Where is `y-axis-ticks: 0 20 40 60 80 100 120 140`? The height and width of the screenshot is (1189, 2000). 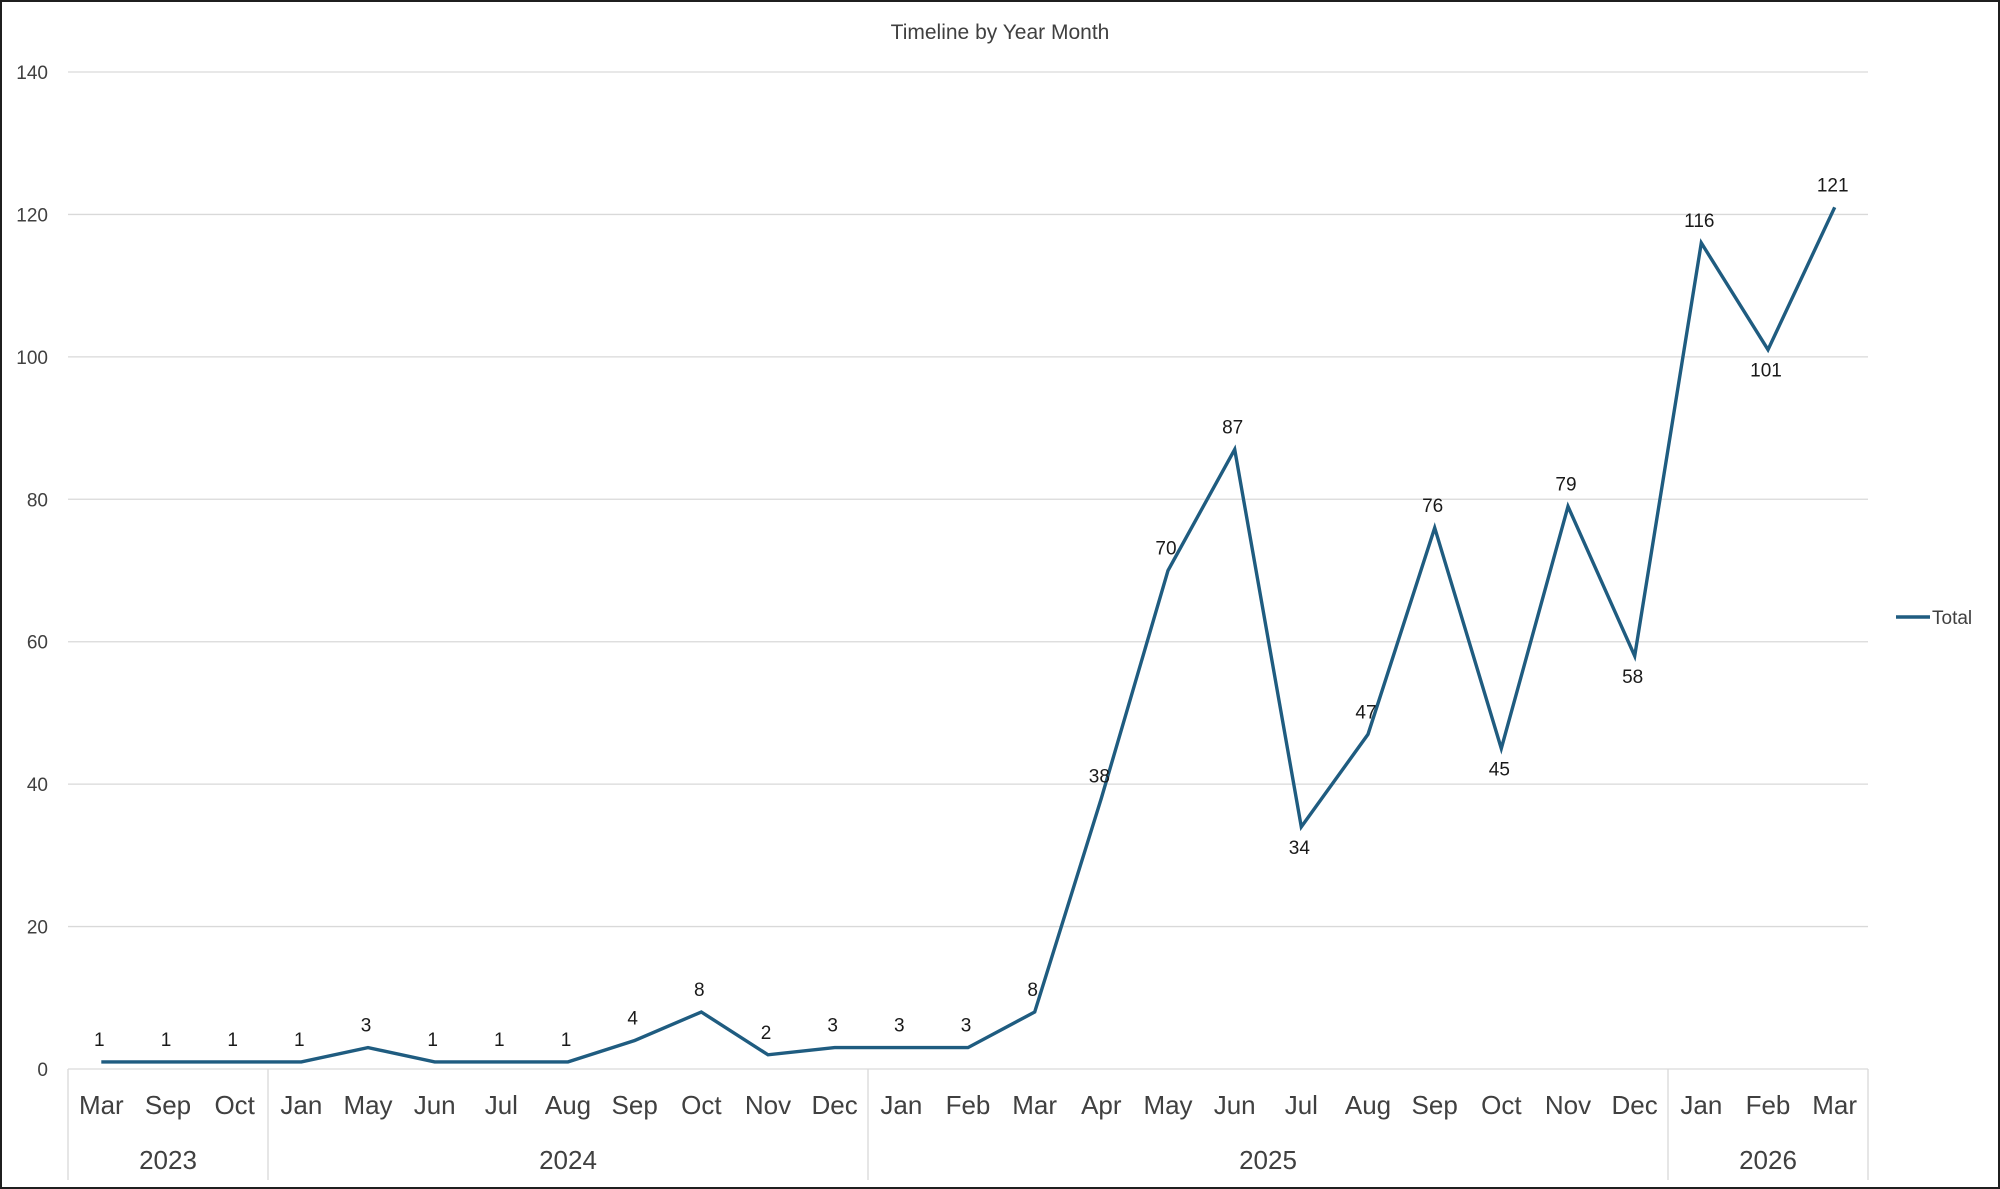
y-axis-ticks: 0 20 40 60 80 100 120 140 is located at coordinates (32, 572).